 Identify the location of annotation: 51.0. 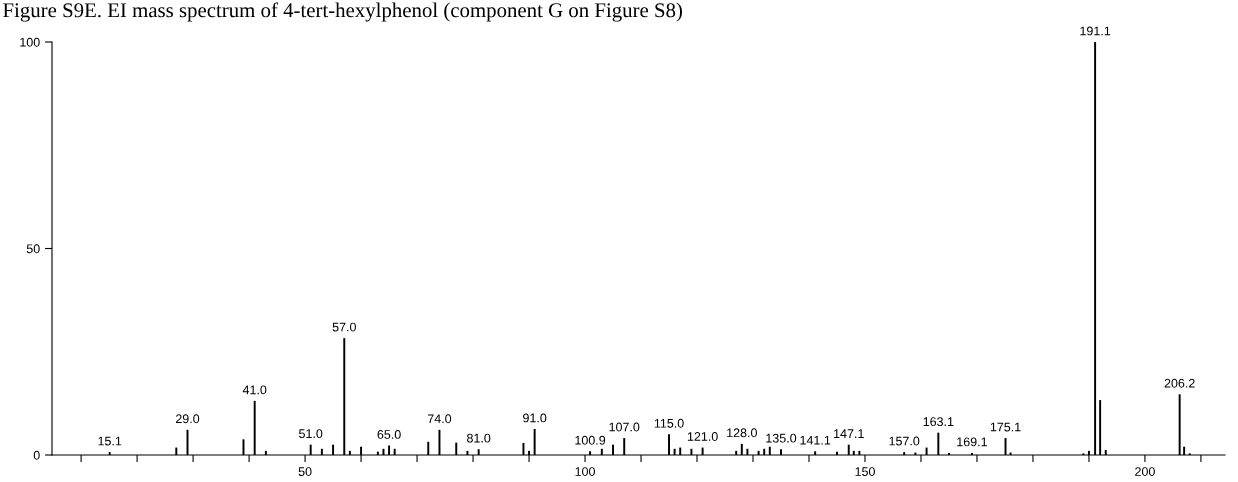
(311, 434).